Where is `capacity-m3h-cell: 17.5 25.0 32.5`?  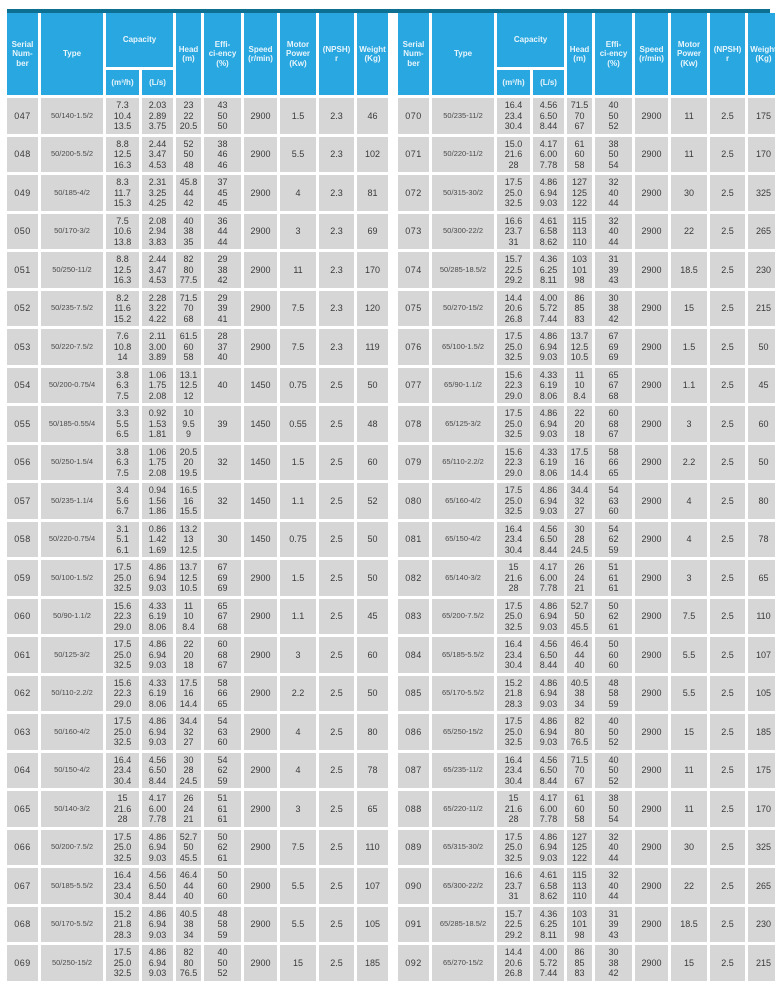 capacity-m3h-cell: 17.5 25.0 32.5 is located at coordinates (514, 847).